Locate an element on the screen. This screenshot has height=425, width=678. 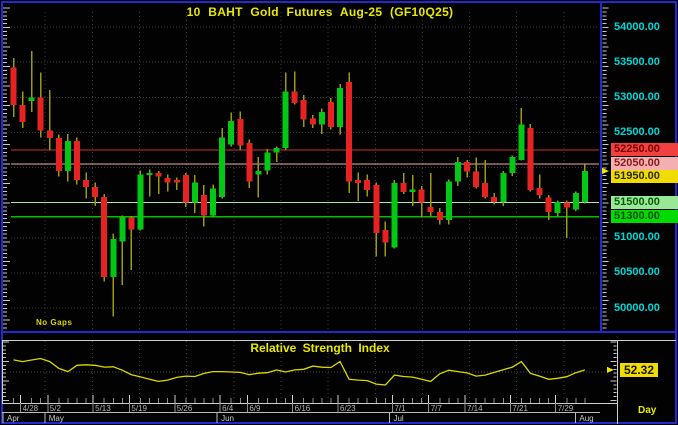
price-axis-label: 53500.00 is located at coordinates (637, 61).